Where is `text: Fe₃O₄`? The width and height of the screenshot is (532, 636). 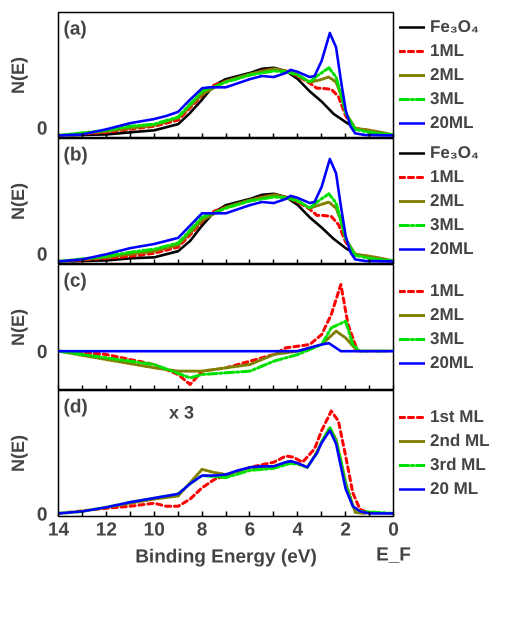 text: Fe₃O₄ is located at coordinates (455, 153).